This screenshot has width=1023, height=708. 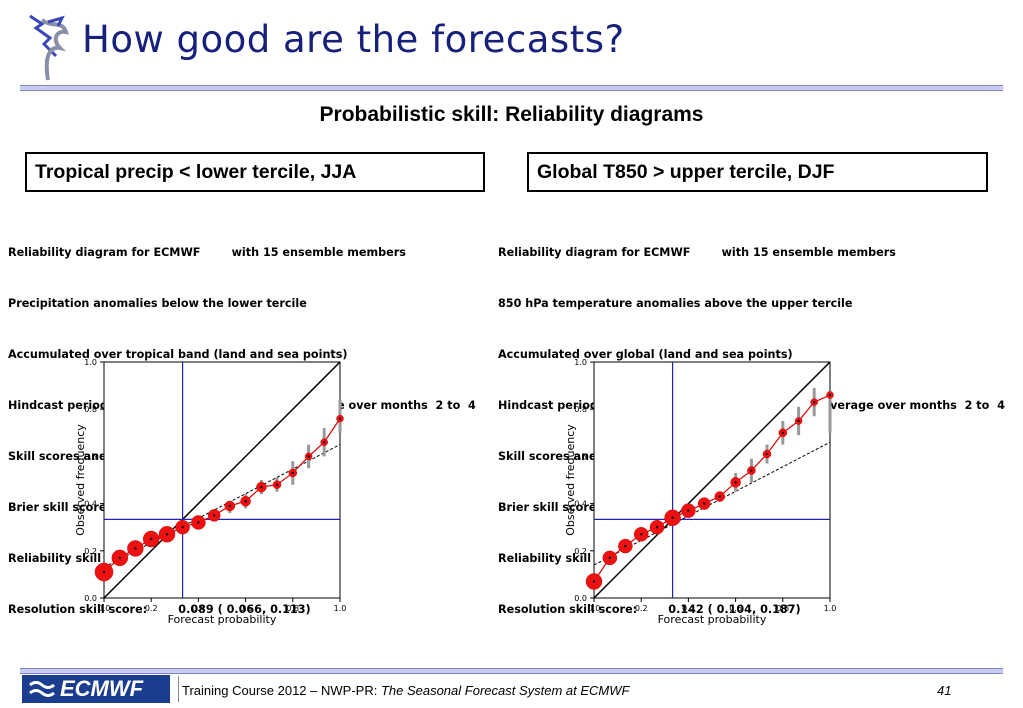 What do you see at coordinates (281, 690) in the screenshot?
I see `footer-course: Training Course 2012 – NWP-PR:` at bounding box center [281, 690].